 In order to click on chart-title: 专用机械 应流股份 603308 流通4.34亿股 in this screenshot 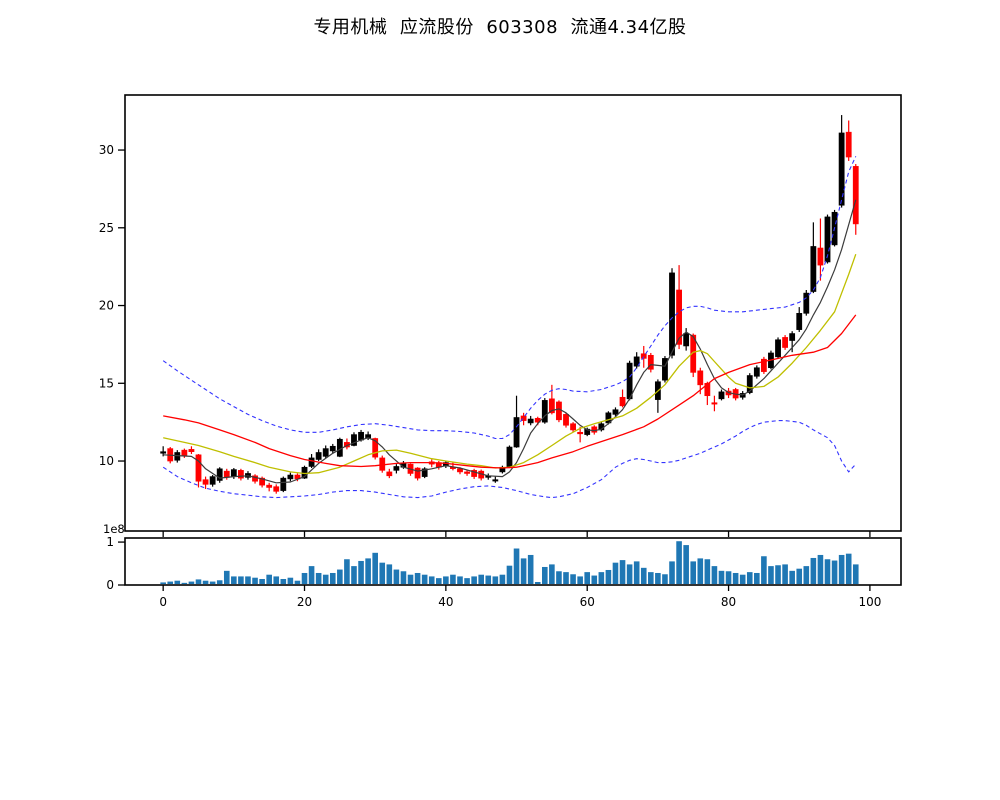, I will do `click(500, 27)`.